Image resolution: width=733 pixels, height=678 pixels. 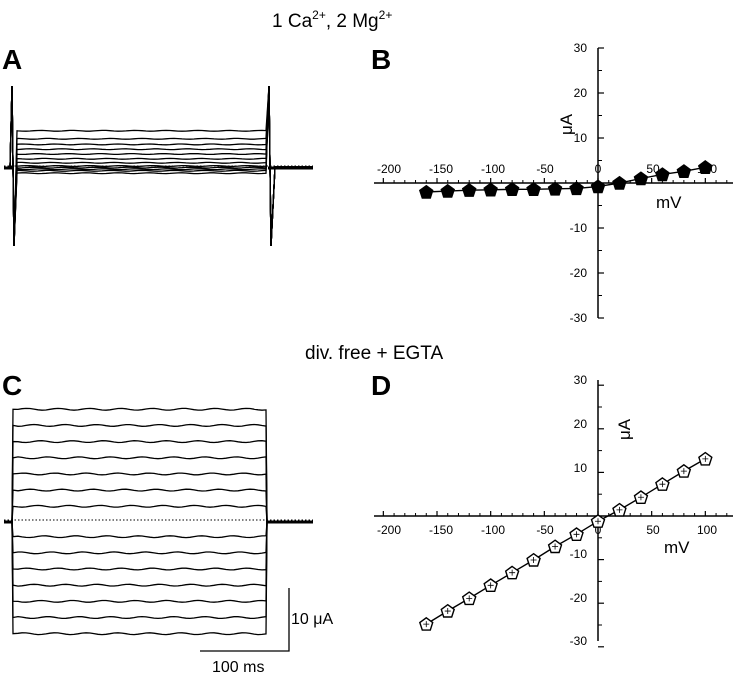 I want to click on panel-label-b: B, so click(x=381, y=59).